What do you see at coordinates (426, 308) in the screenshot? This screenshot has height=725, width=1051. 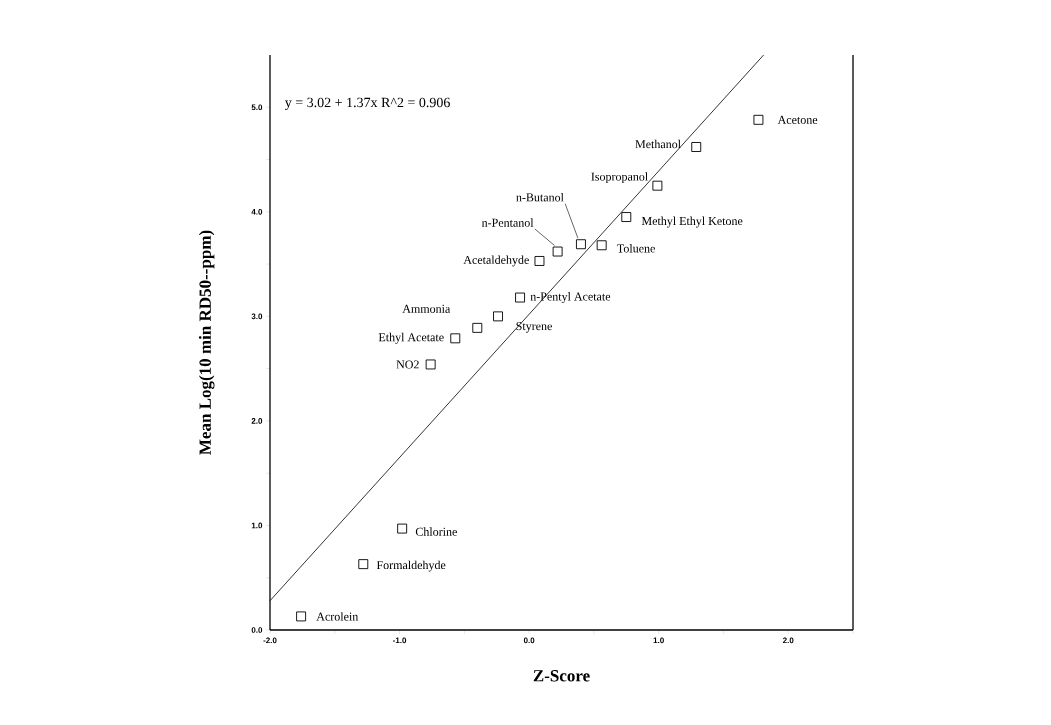 I see `annotation: Ammonia` at bounding box center [426, 308].